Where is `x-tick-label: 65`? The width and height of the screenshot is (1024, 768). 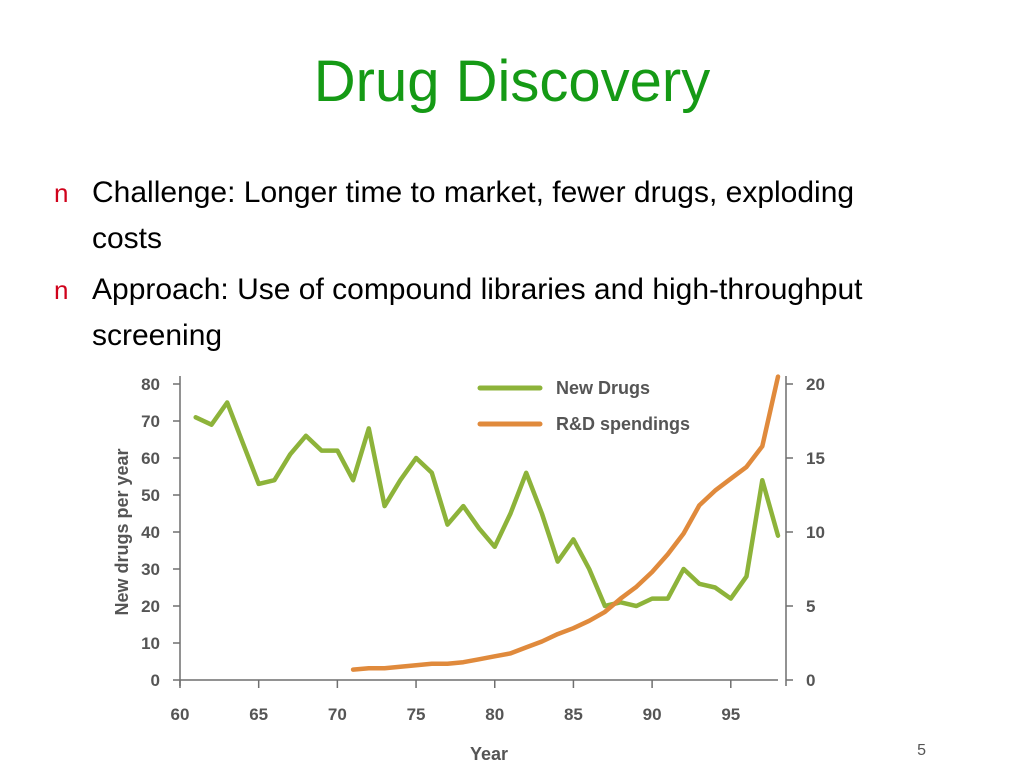
x-tick-label: 65 is located at coordinates (258, 714).